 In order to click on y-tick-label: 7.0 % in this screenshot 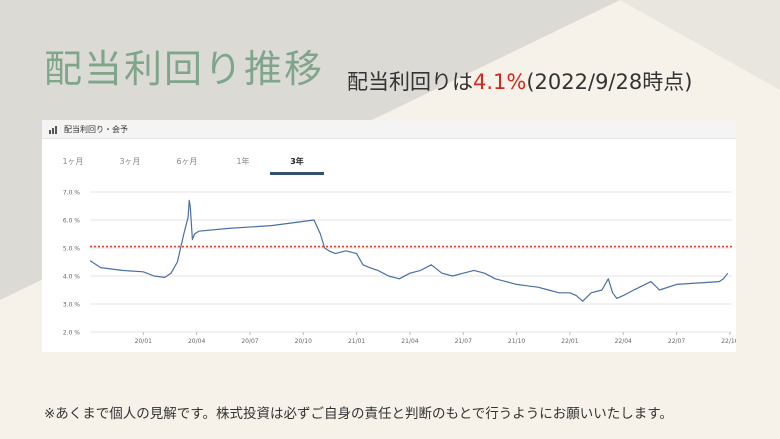, I will do `click(71, 193)`.